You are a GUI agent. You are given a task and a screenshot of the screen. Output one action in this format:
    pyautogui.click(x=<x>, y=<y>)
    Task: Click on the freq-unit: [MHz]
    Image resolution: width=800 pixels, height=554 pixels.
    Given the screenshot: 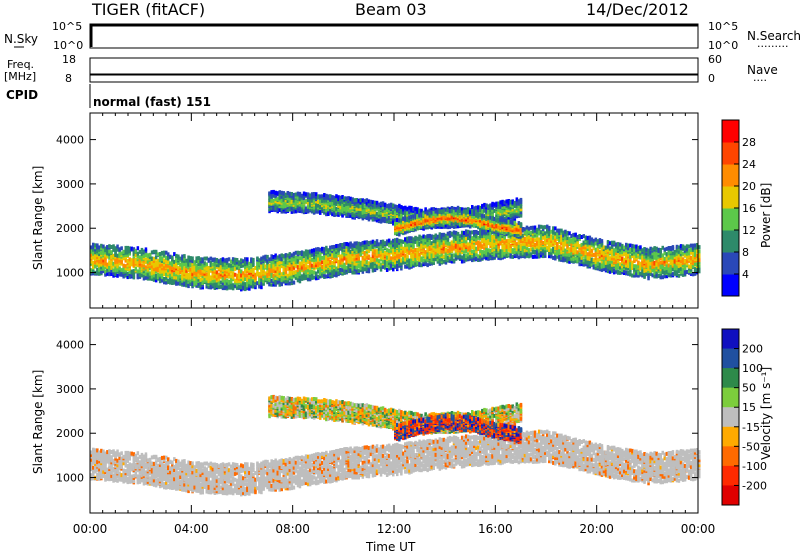 What is the action you would take?
    pyautogui.click(x=20, y=76)
    